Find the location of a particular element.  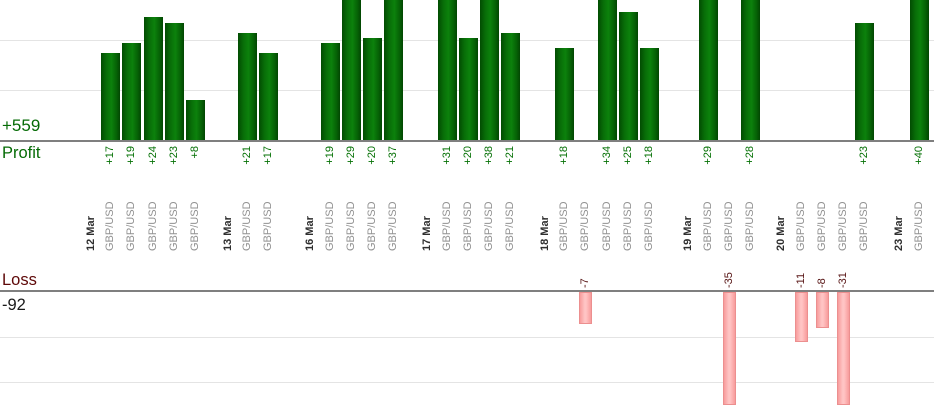

profit-axis-label: Profit is located at coordinates (21, 153).